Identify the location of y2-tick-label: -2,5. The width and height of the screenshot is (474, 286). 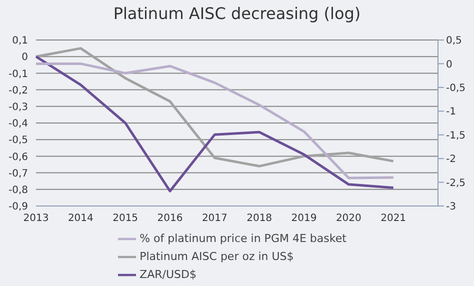
(456, 183).